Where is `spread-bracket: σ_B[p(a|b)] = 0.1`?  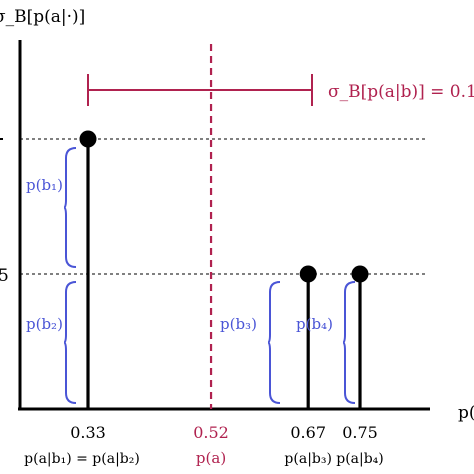 spread-bracket: σ_B[p(a|b)] = 0.1 is located at coordinates (280, 90).